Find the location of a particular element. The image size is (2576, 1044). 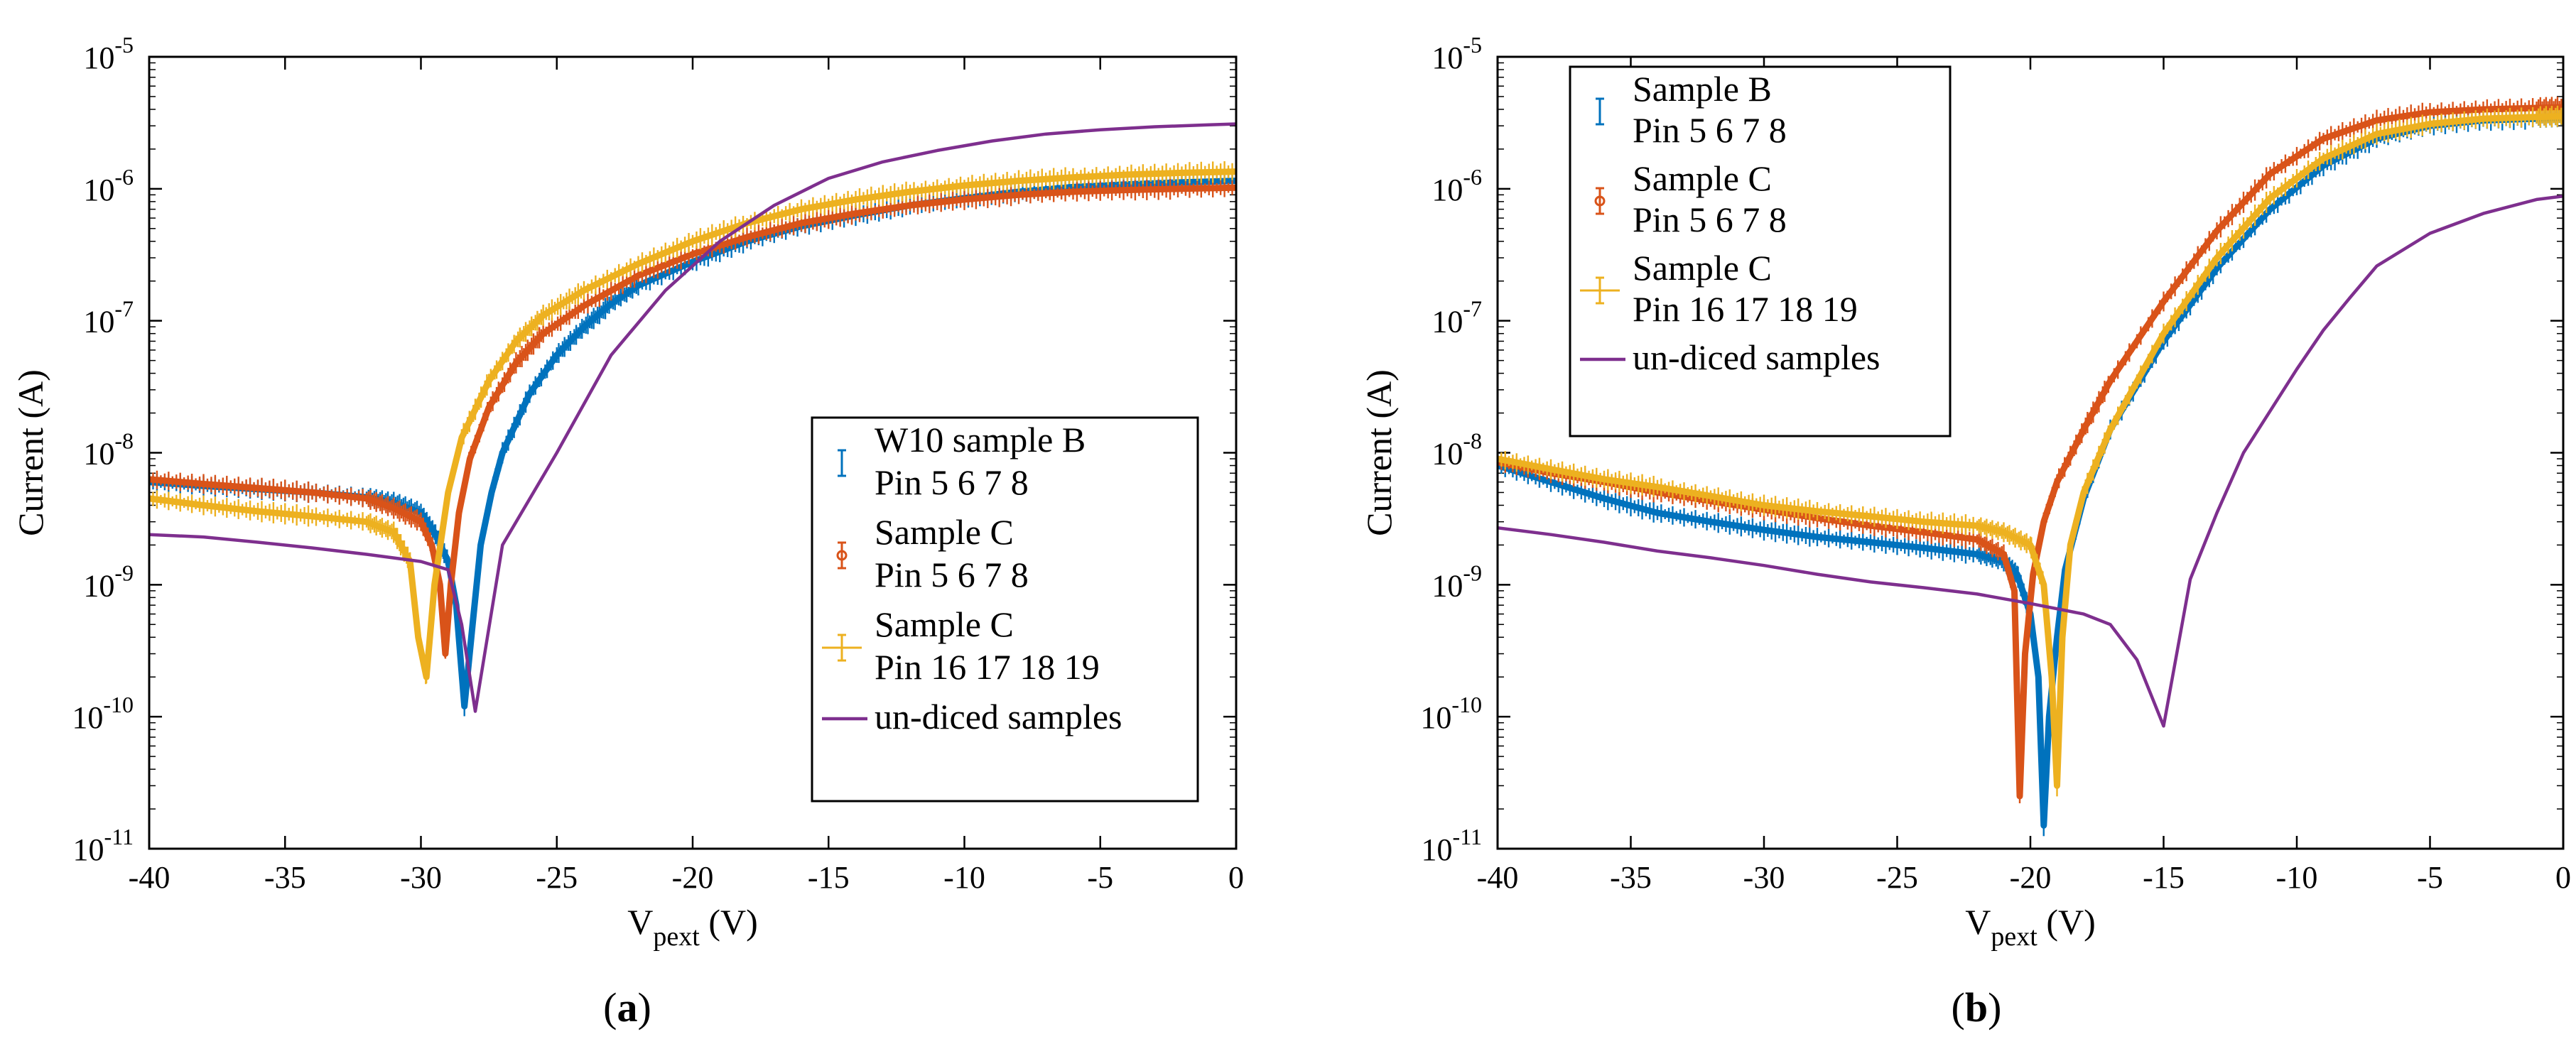

x-tick-label: -35 is located at coordinates (1631, 877).